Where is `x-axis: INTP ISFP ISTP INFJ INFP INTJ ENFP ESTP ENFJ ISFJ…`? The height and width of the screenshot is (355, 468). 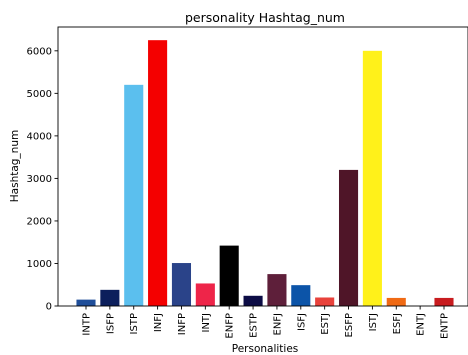
x-axis: INTP ISFP ISTP INFJ INFP INTJ ENFP ESTP ENFJ ISFJ… is located at coordinates (266, 322).